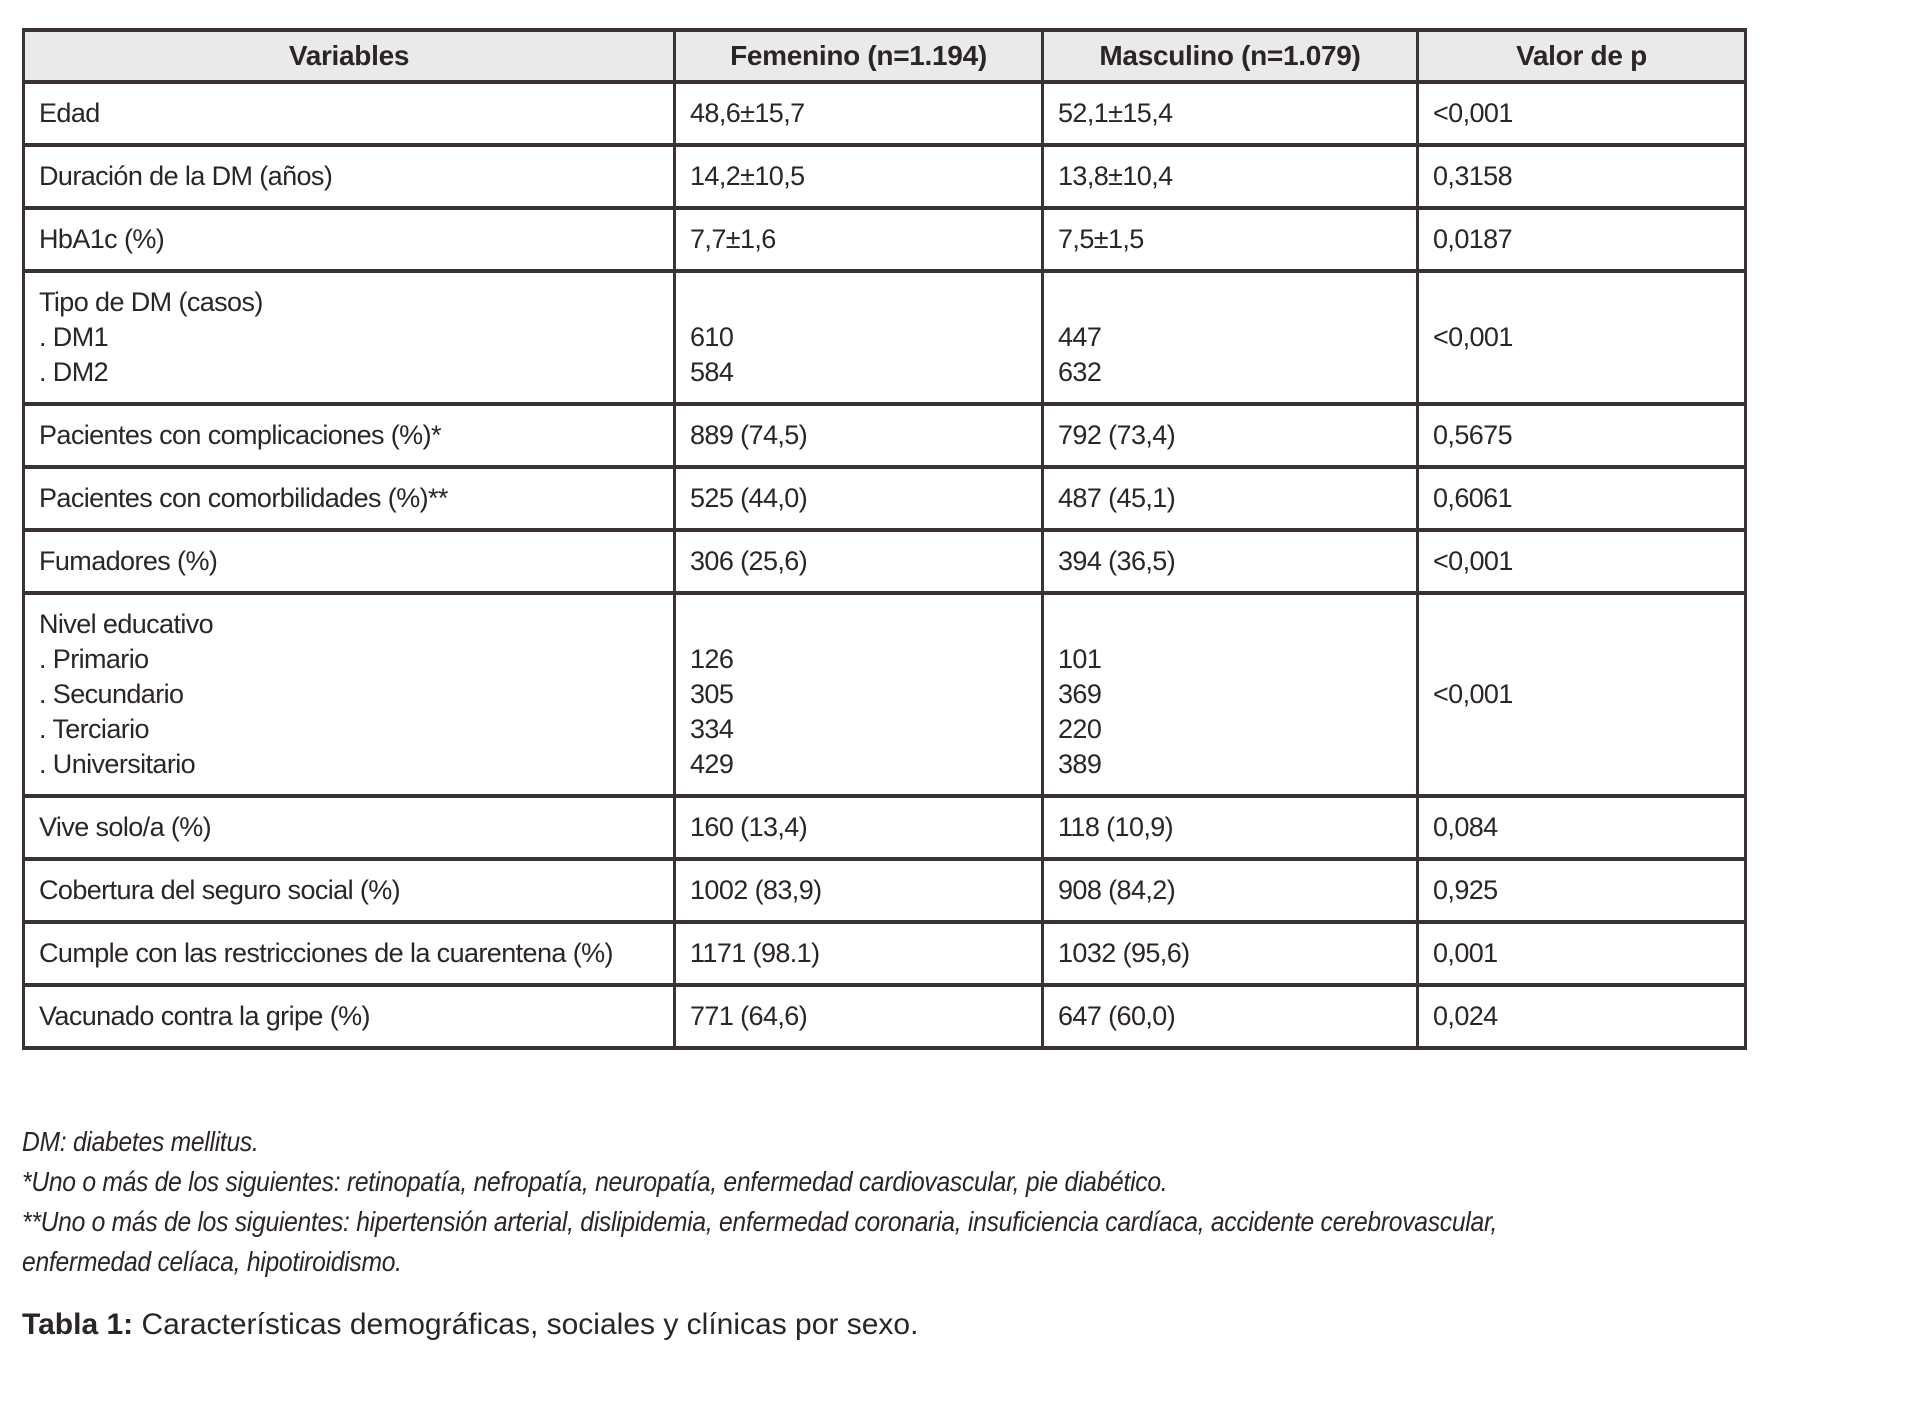 This screenshot has height=1408, width=1914. What do you see at coordinates (1230, 498) in the screenshot?
I see `cell-masculino: 487 (45,1)` at bounding box center [1230, 498].